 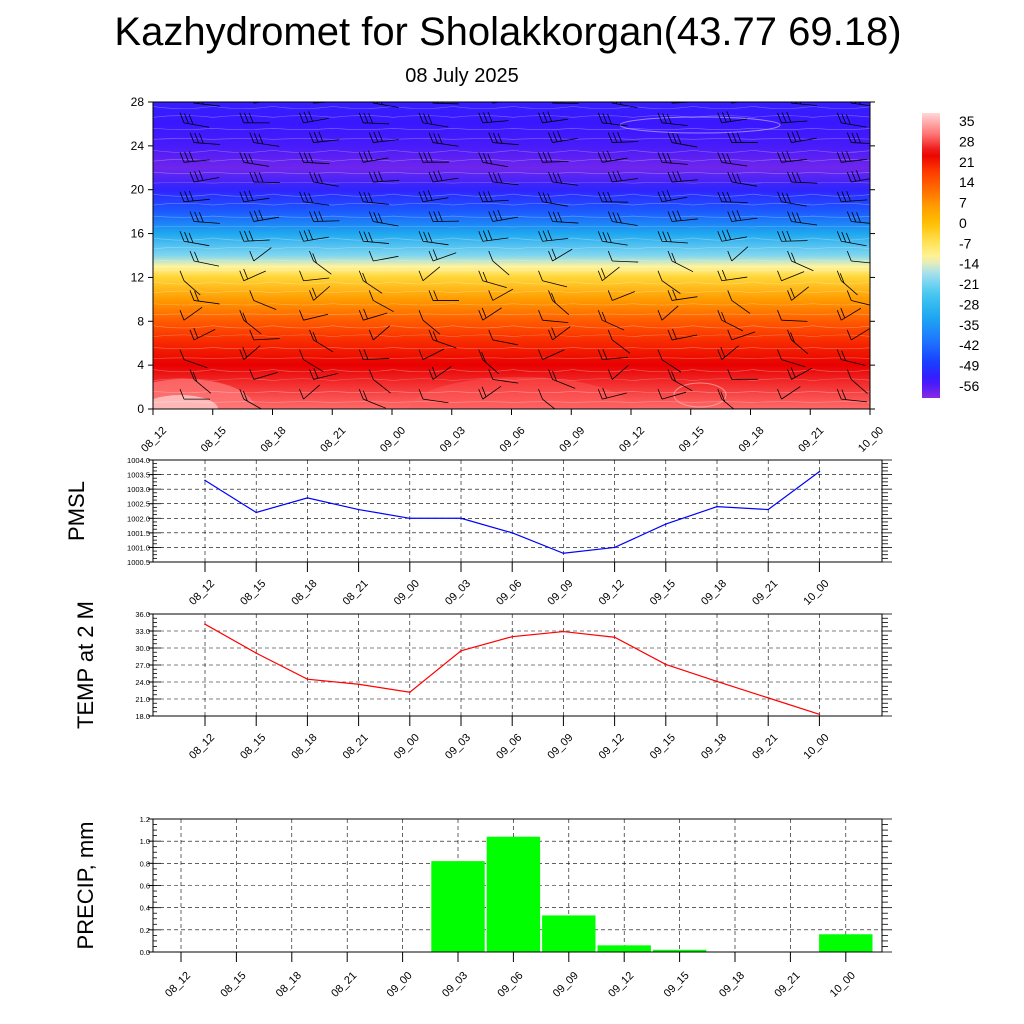 I want to click on y-tick-label: 1001.5, so click(x=138, y=533).